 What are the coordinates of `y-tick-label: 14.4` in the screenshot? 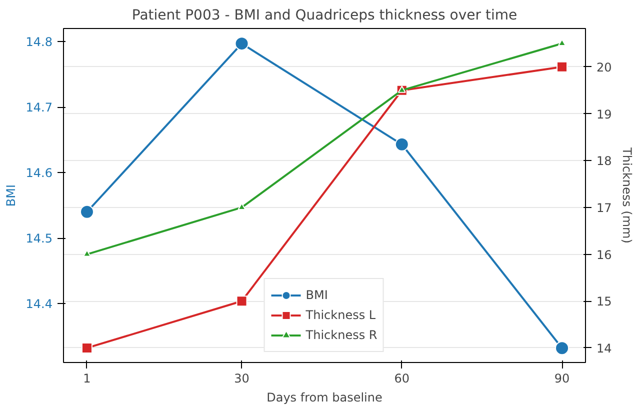 It's located at (39, 304).